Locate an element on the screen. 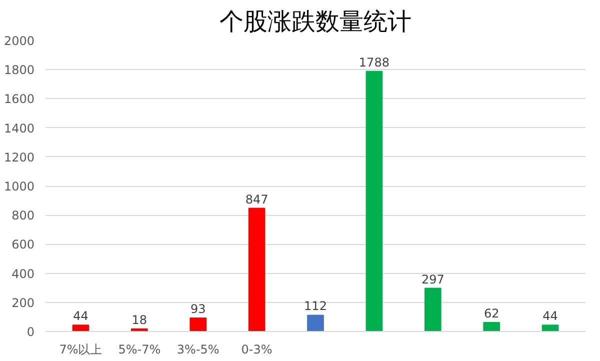  data-label: 1788 is located at coordinates (374, 62).